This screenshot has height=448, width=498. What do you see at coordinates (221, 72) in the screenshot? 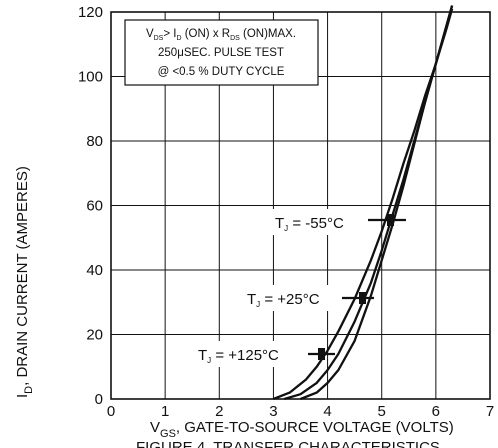
I see `note-line-3: @ <0.5 % DUTY CYCLE` at bounding box center [221, 72].